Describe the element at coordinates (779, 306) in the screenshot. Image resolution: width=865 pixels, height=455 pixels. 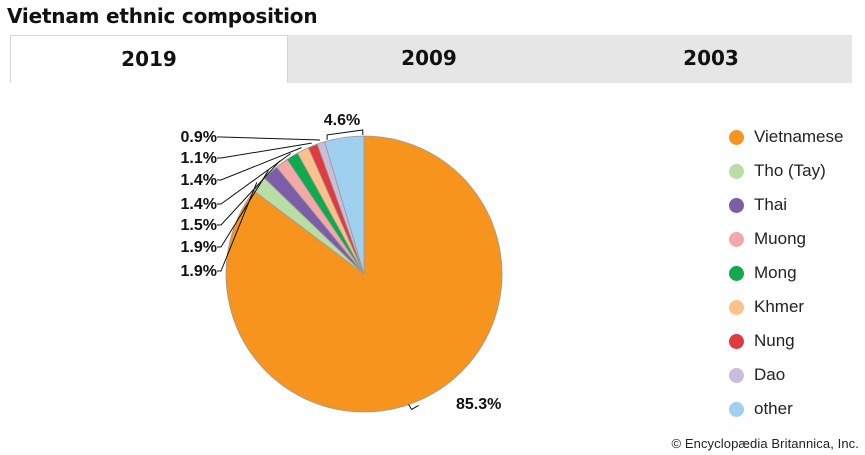
I see `legend-label: Khmer` at that location.